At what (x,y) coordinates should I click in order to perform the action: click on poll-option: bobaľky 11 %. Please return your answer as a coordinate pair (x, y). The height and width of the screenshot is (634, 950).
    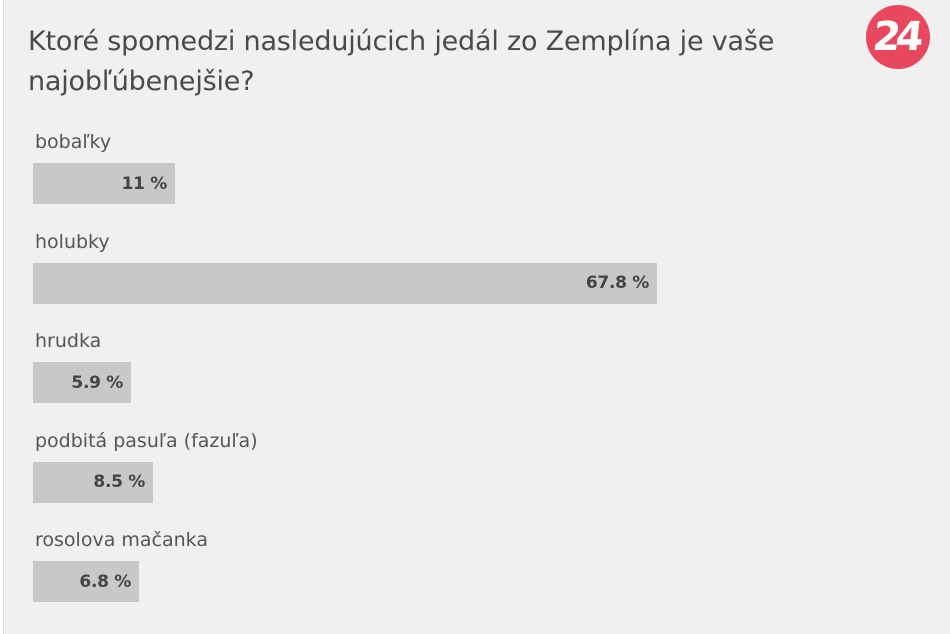
    Looking at the image, I should click on (345, 177).